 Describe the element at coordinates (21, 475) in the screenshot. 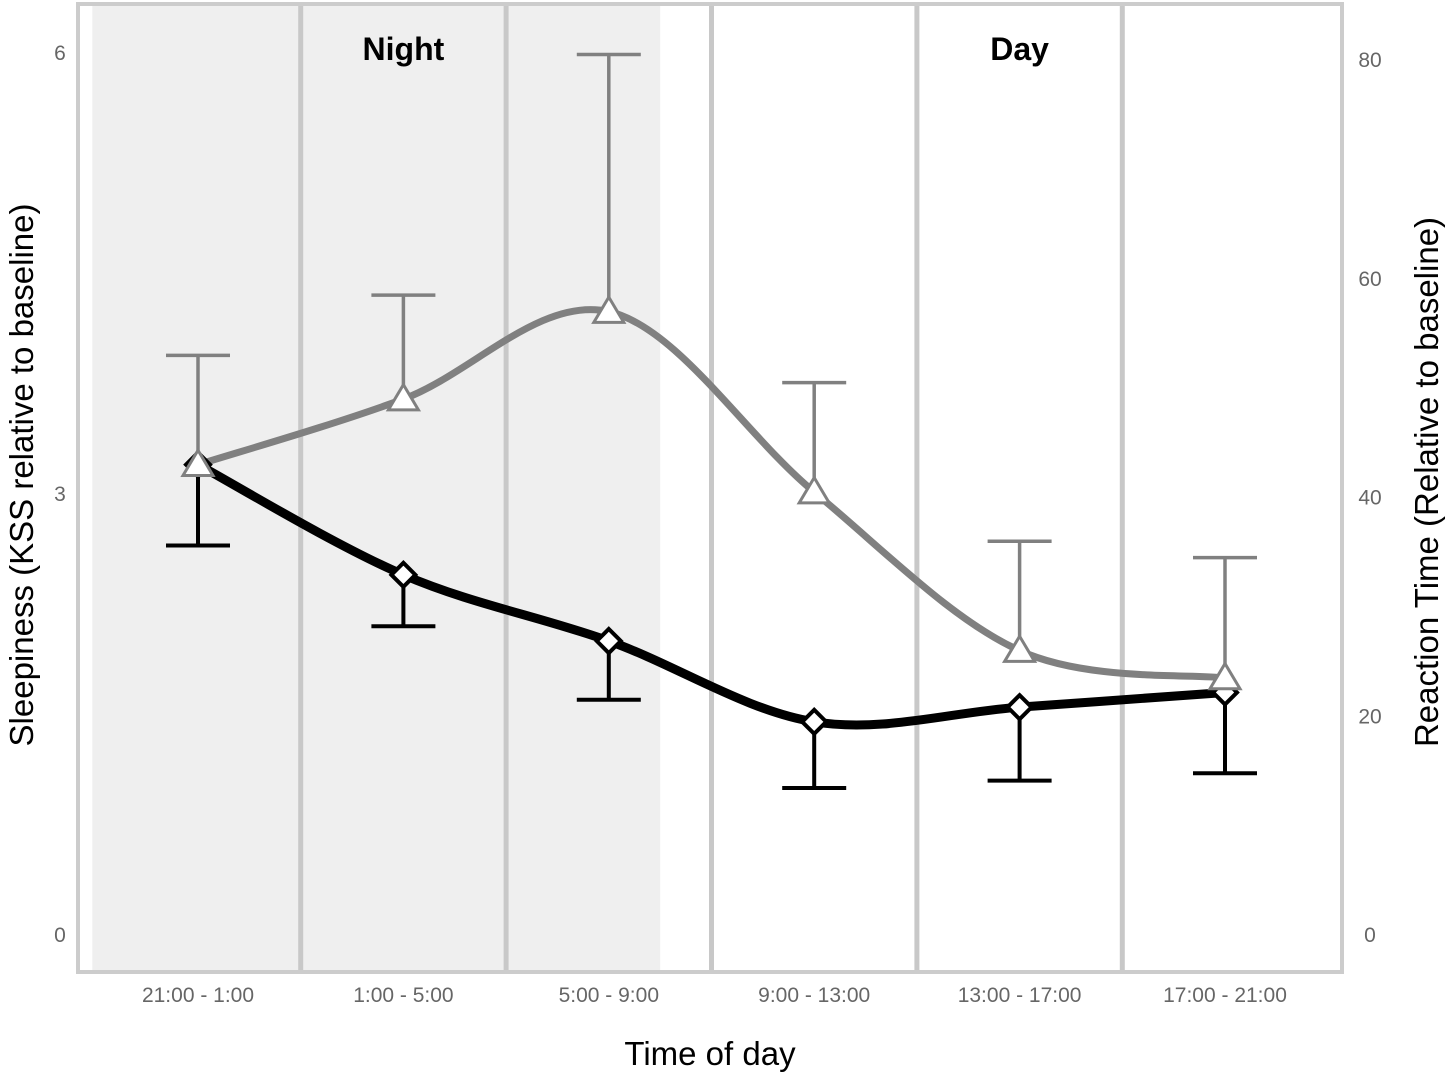

I see `left-axis-title: Sleepiness (KSS relative to baseline)` at that location.